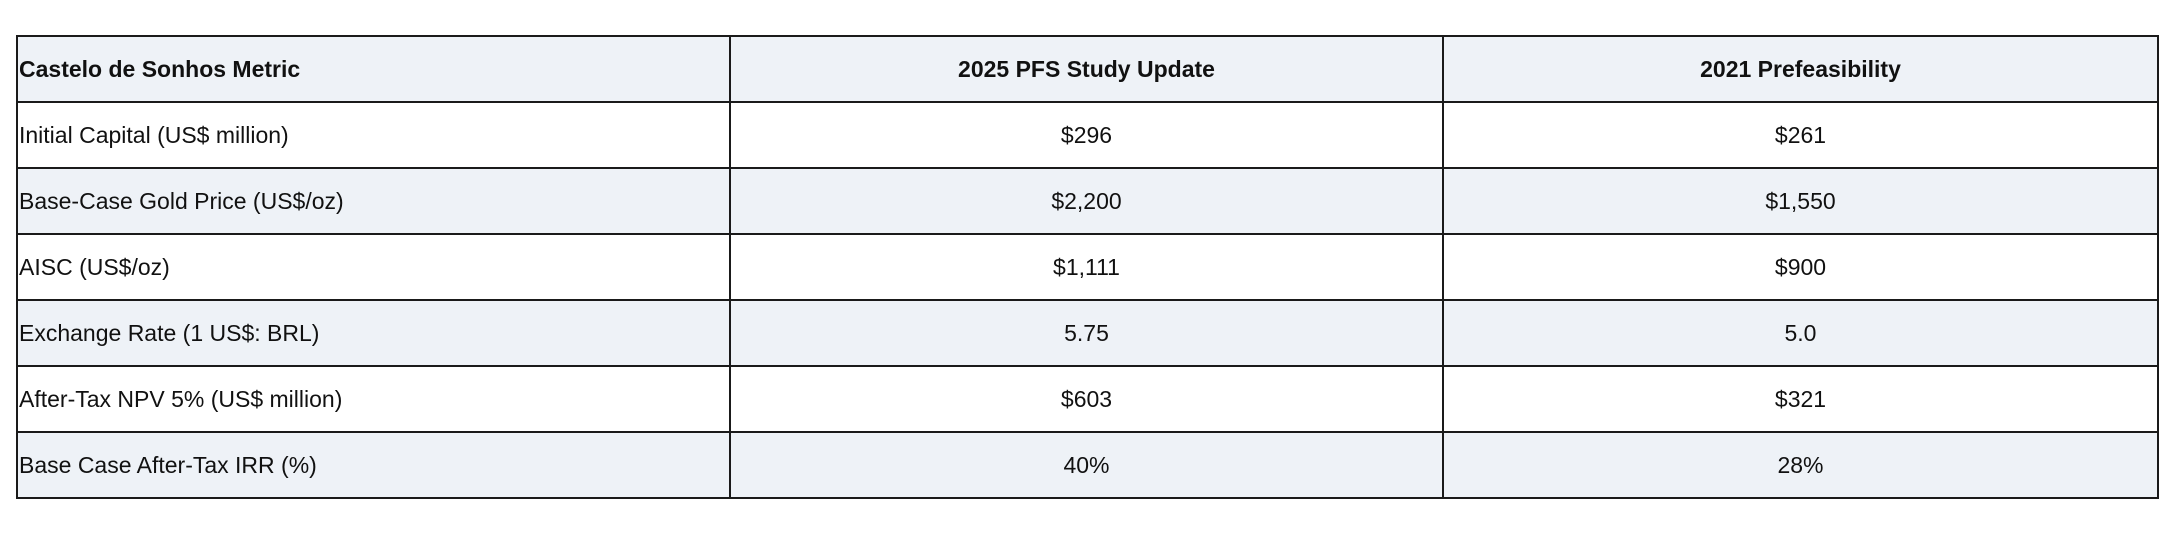 This screenshot has height=560, width=2166. Describe the element at coordinates (1800, 333) in the screenshot. I see `row-2021-cell: 5.0` at that location.